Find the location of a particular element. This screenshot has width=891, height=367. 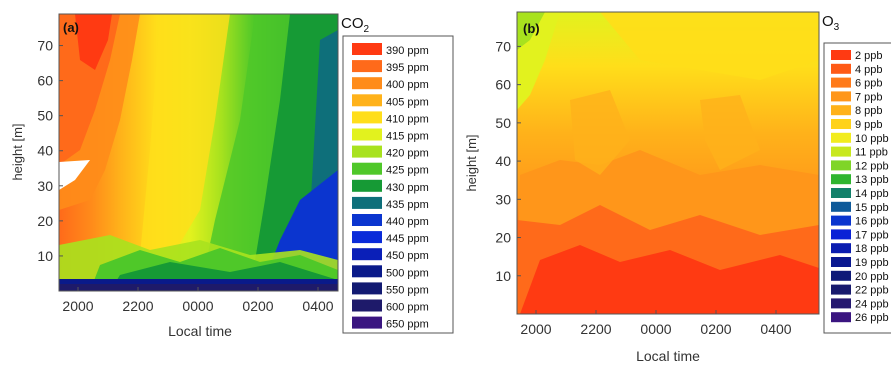

legend-label: 8 ppb is located at coordinates (869, 111).